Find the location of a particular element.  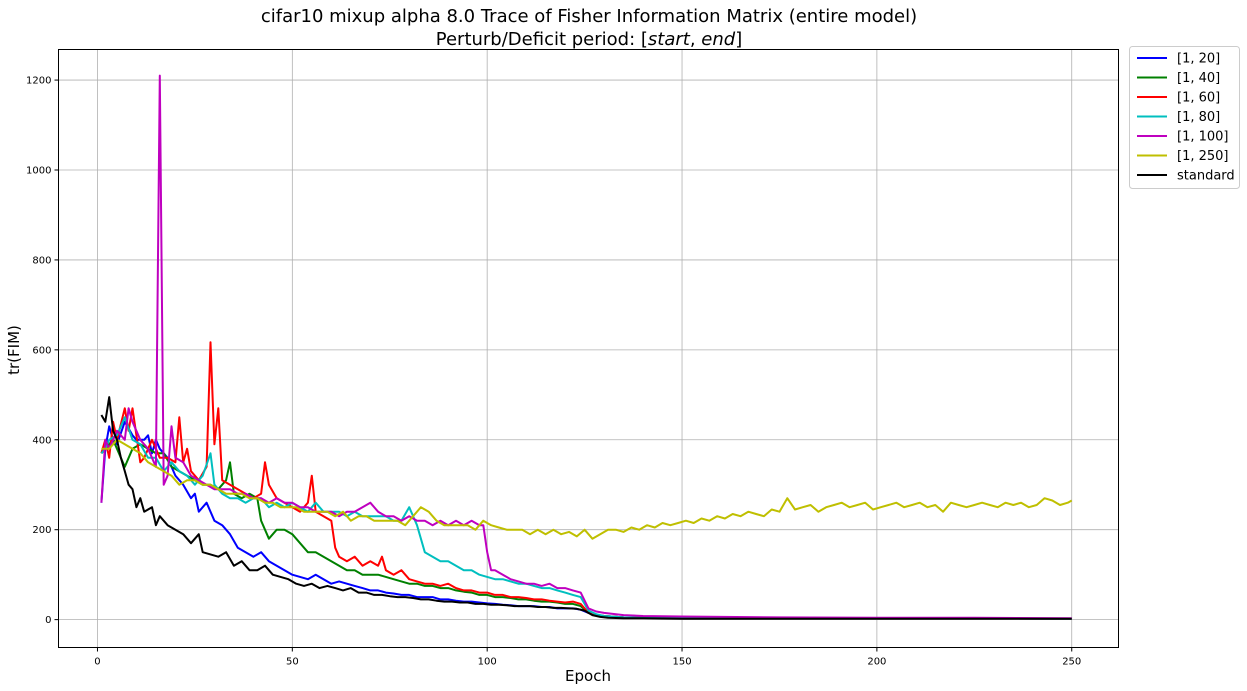

legend-frame is located at coordinates (1184, 117).